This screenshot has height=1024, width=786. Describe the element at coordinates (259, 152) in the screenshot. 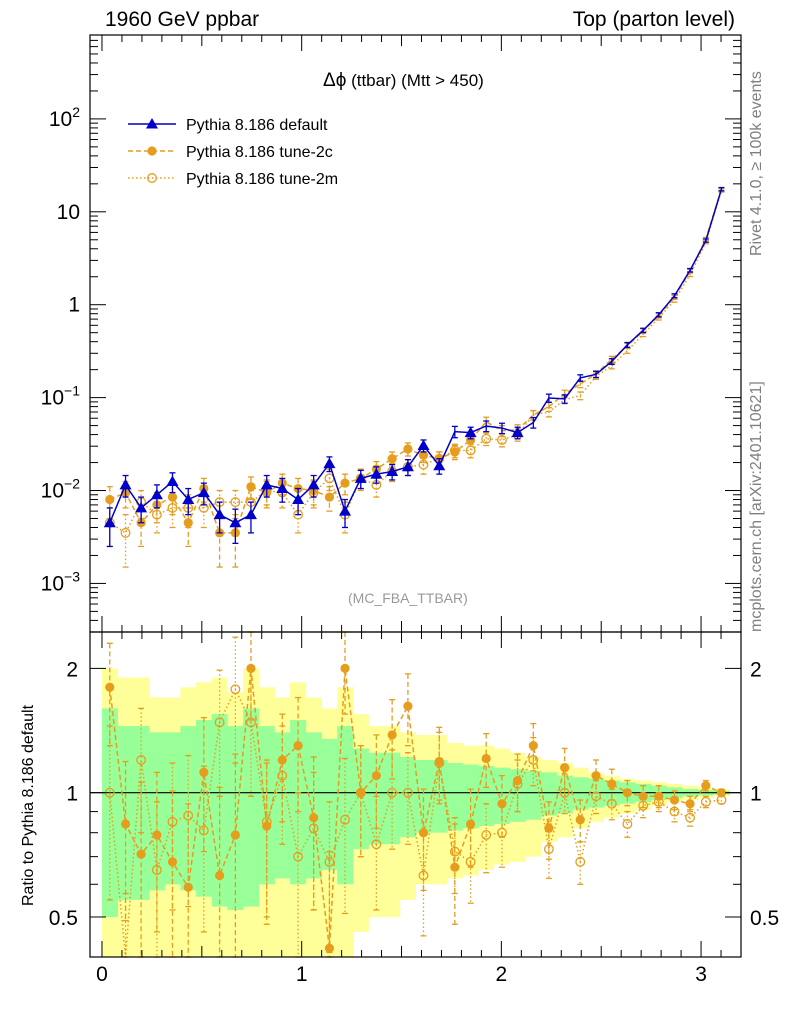

I see `legend-label: Pythia 8.186 tune-2c` at that location.